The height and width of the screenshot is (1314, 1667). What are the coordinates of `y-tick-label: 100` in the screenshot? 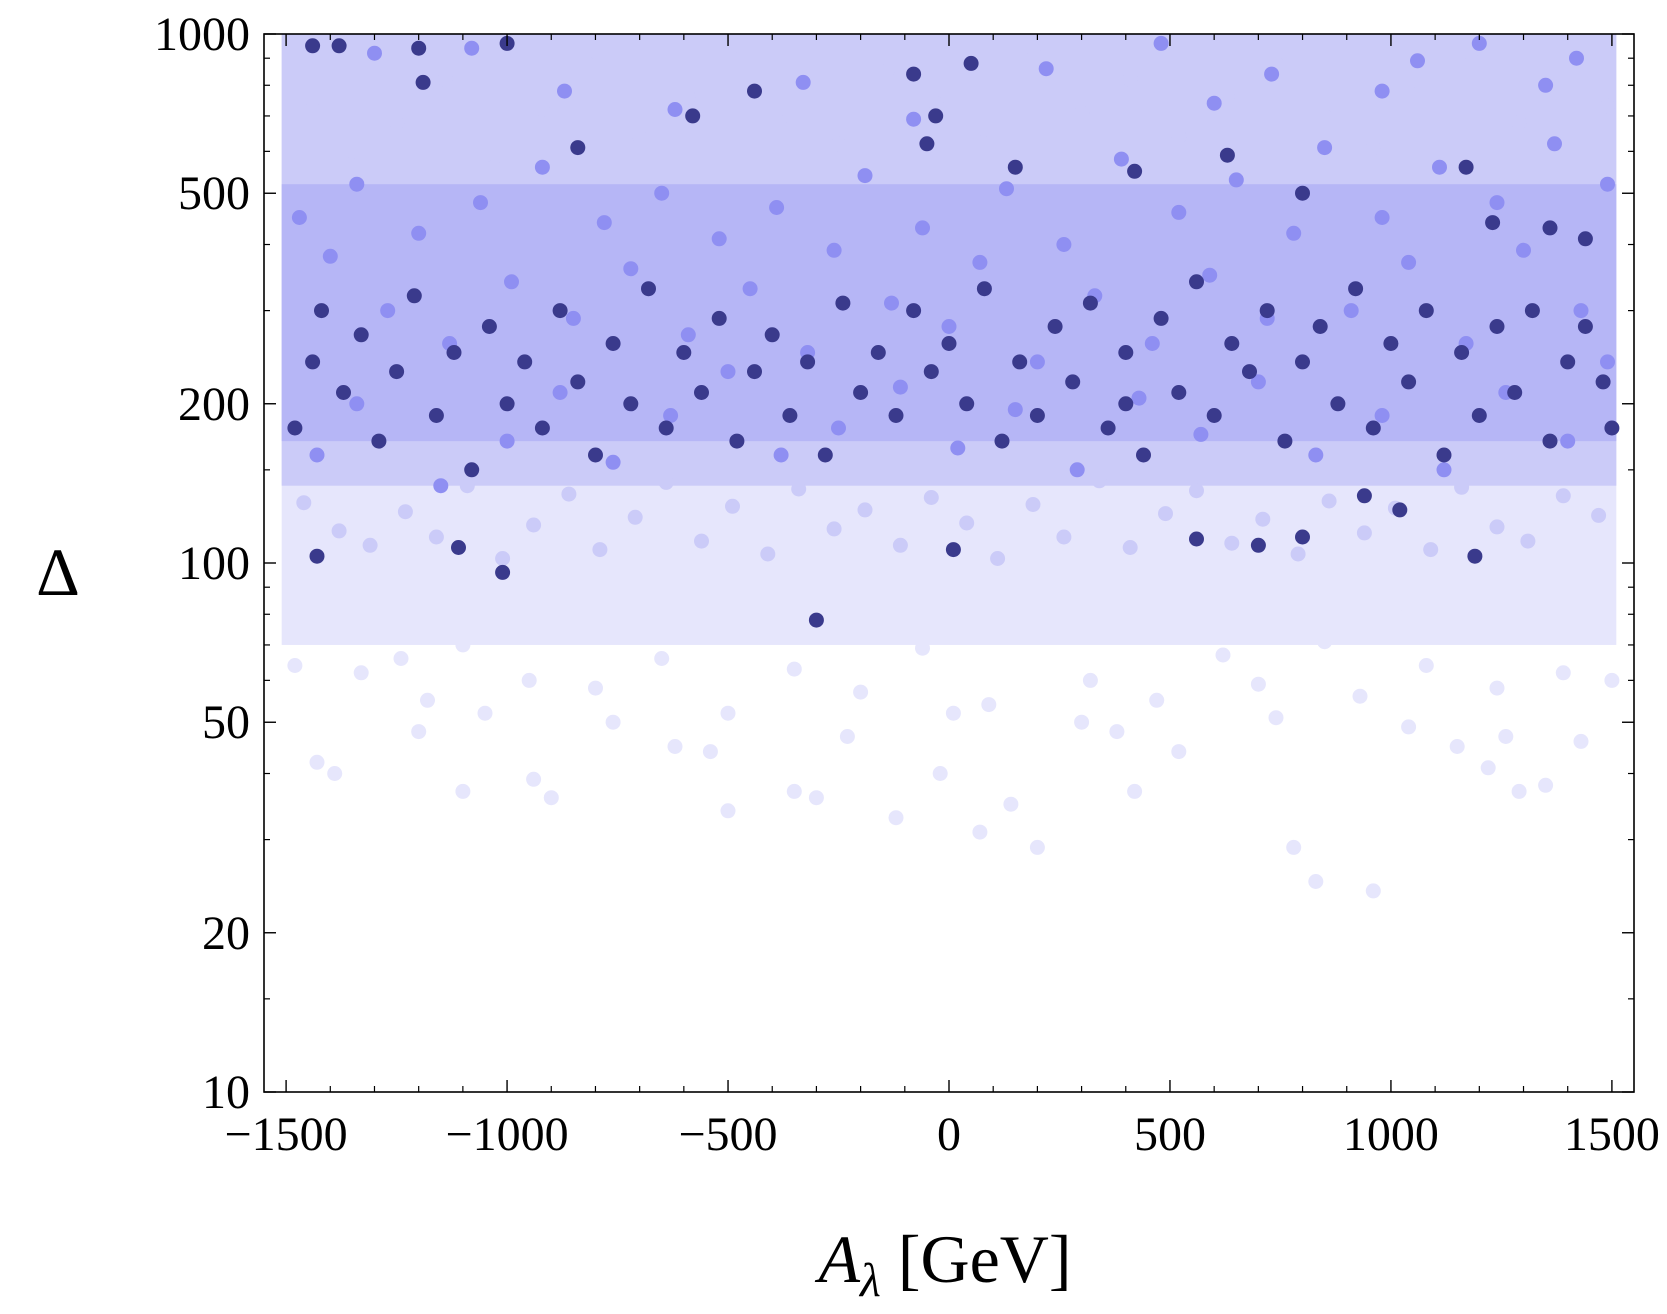 It's located at (214, 563).